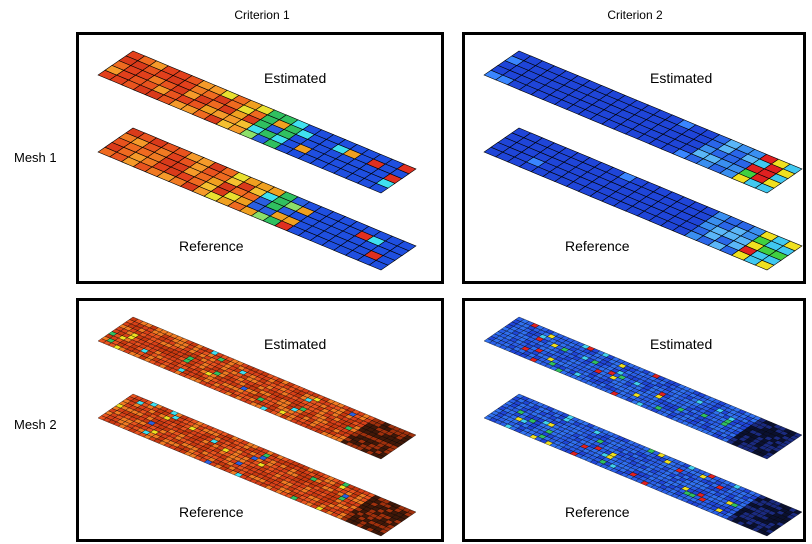 The image size is (812, 544). I want to click on column-header: Criterion 2, so click(635, 15).